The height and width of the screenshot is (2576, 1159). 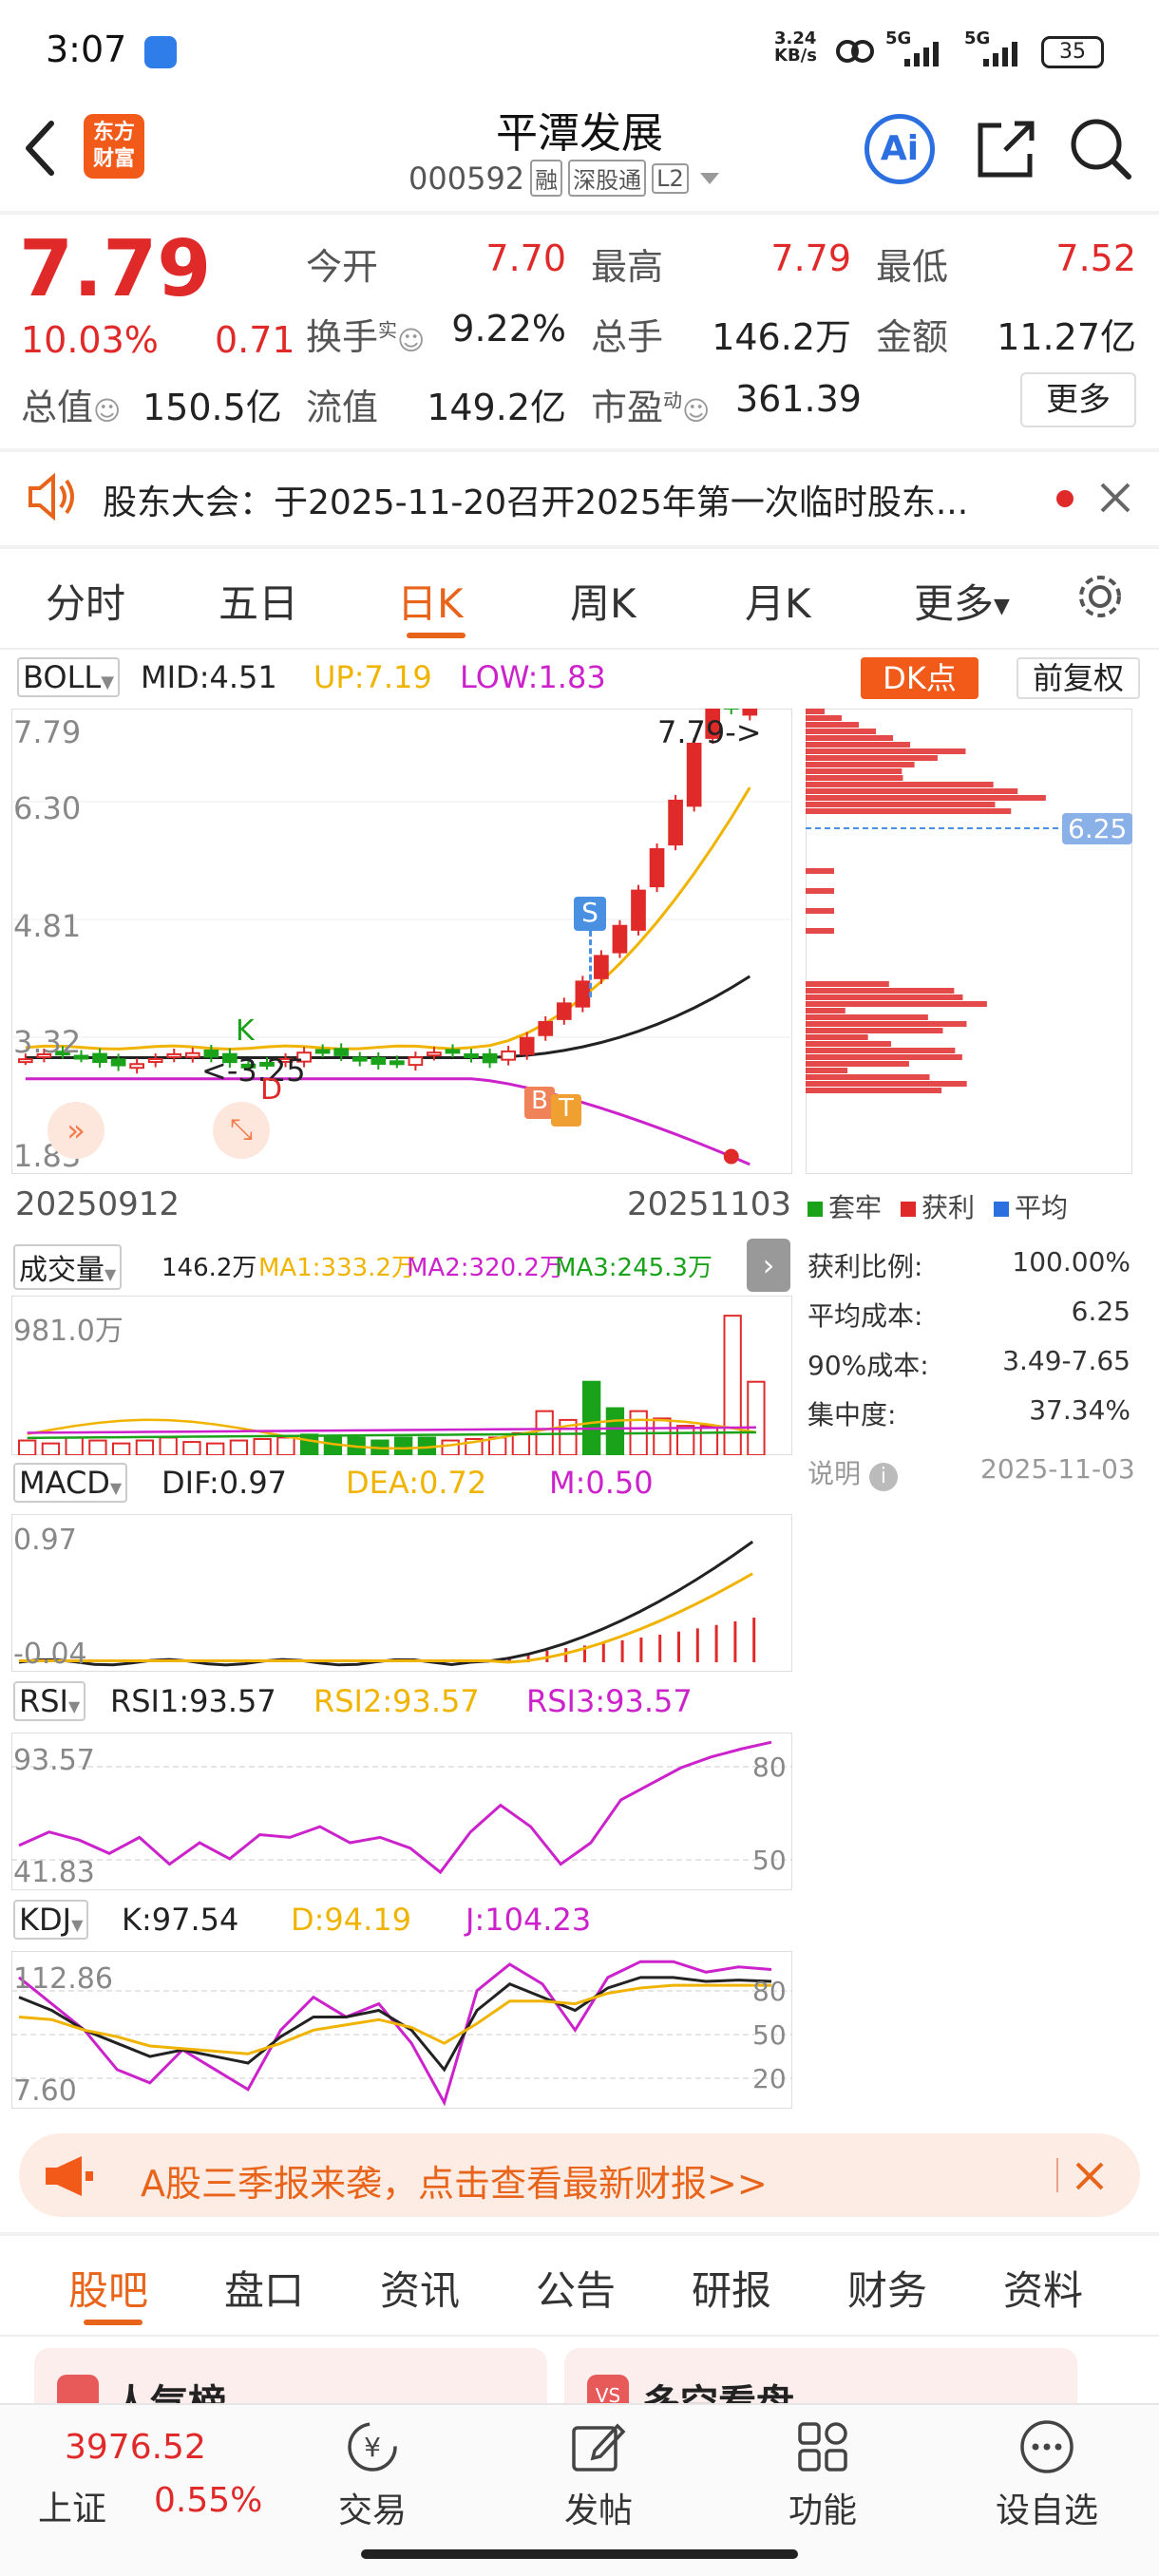 What do you see at coordinates (1078, 678) in the screenshot?
I see `adjust-button: 前复权` at bounding box center [1078, 678].